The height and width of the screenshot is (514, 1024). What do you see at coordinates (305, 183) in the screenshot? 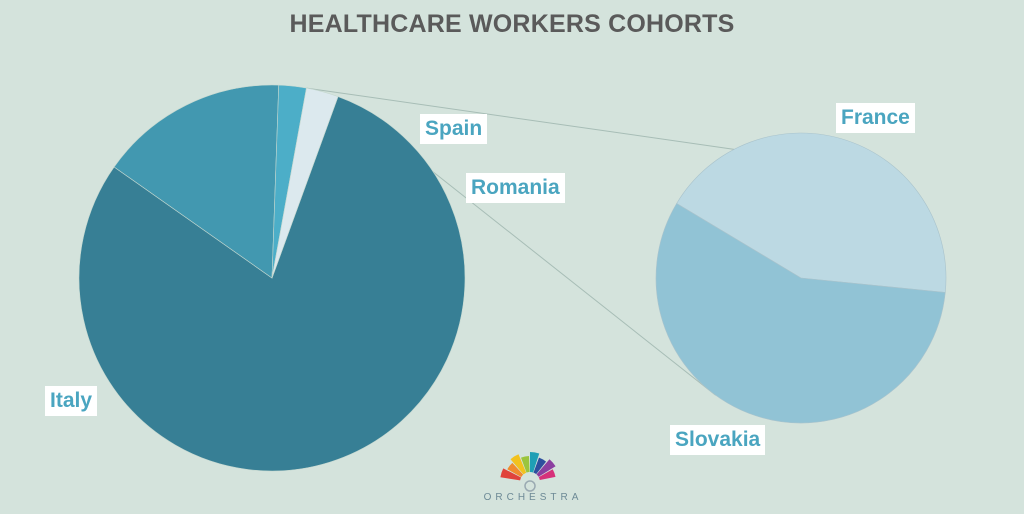
I see `pie-slice-other` at bounding box center [305, 183].